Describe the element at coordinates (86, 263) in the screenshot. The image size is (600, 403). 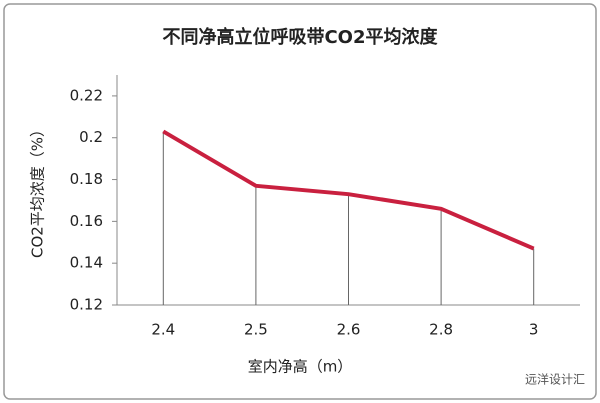
I see `y-tick-label: 0.14` at that location.